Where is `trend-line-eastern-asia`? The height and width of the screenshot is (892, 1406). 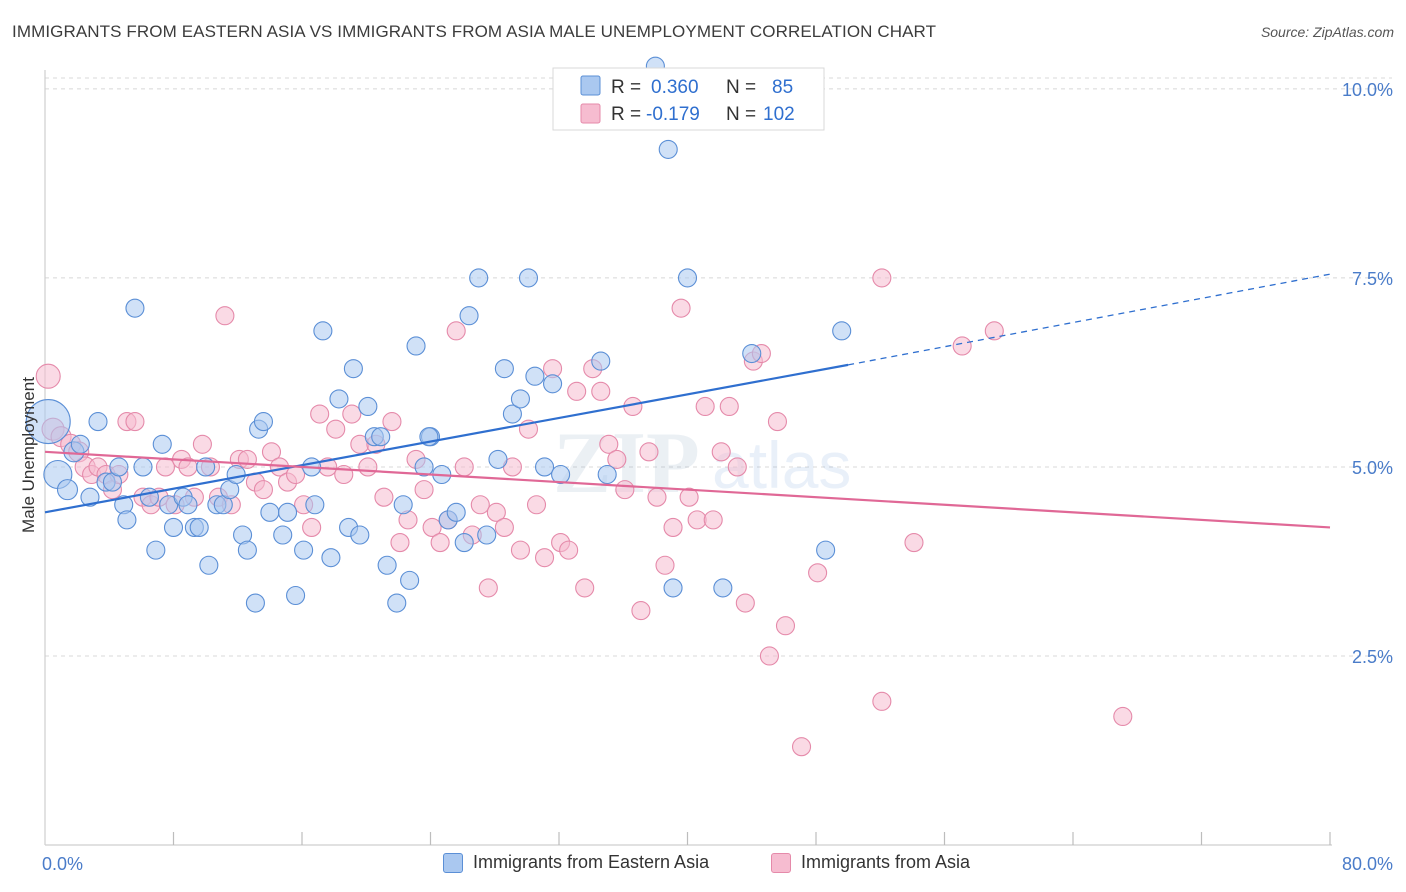
trend-line-eastern-asia is located at coordinates (446, 438).